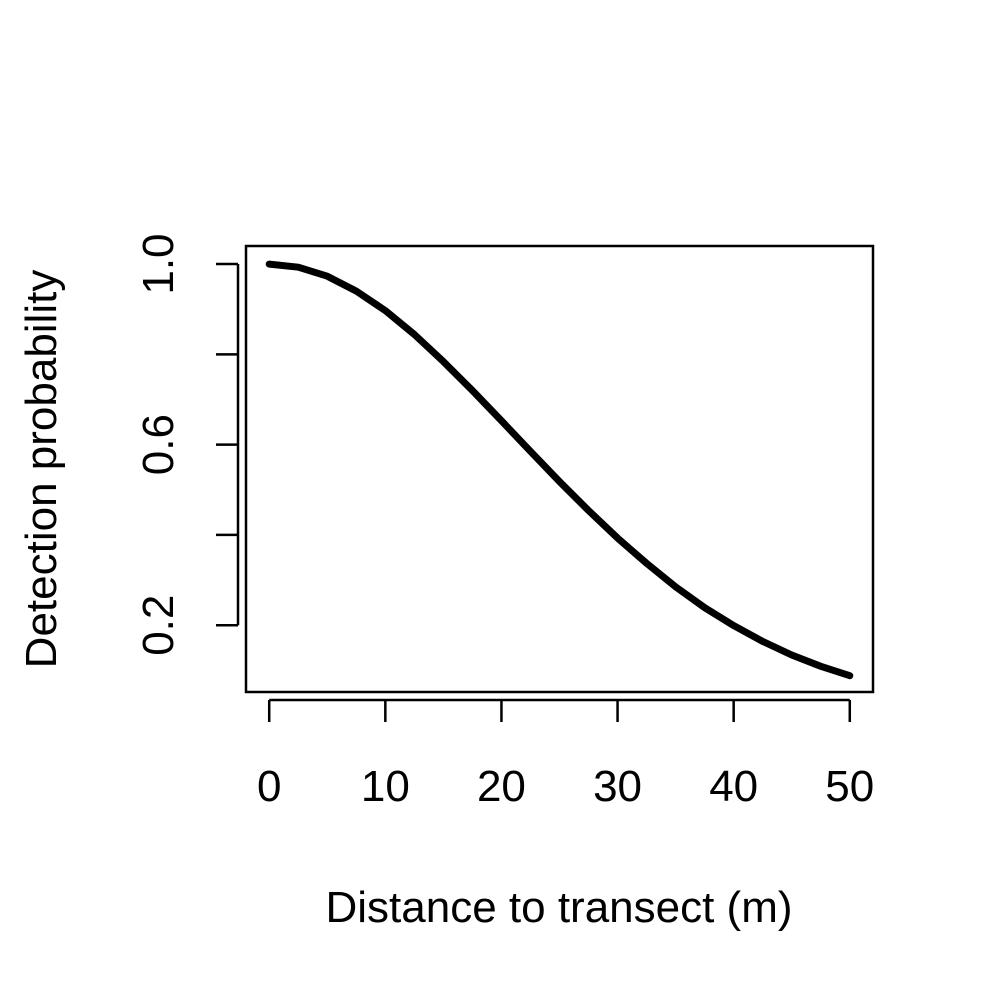 The width and height of the screenshot is (1000, 1000). What do you see at coordinates (501, 786) in the screenshot?
I see `x-tick-label: 20` at bounding box center [501, 786].